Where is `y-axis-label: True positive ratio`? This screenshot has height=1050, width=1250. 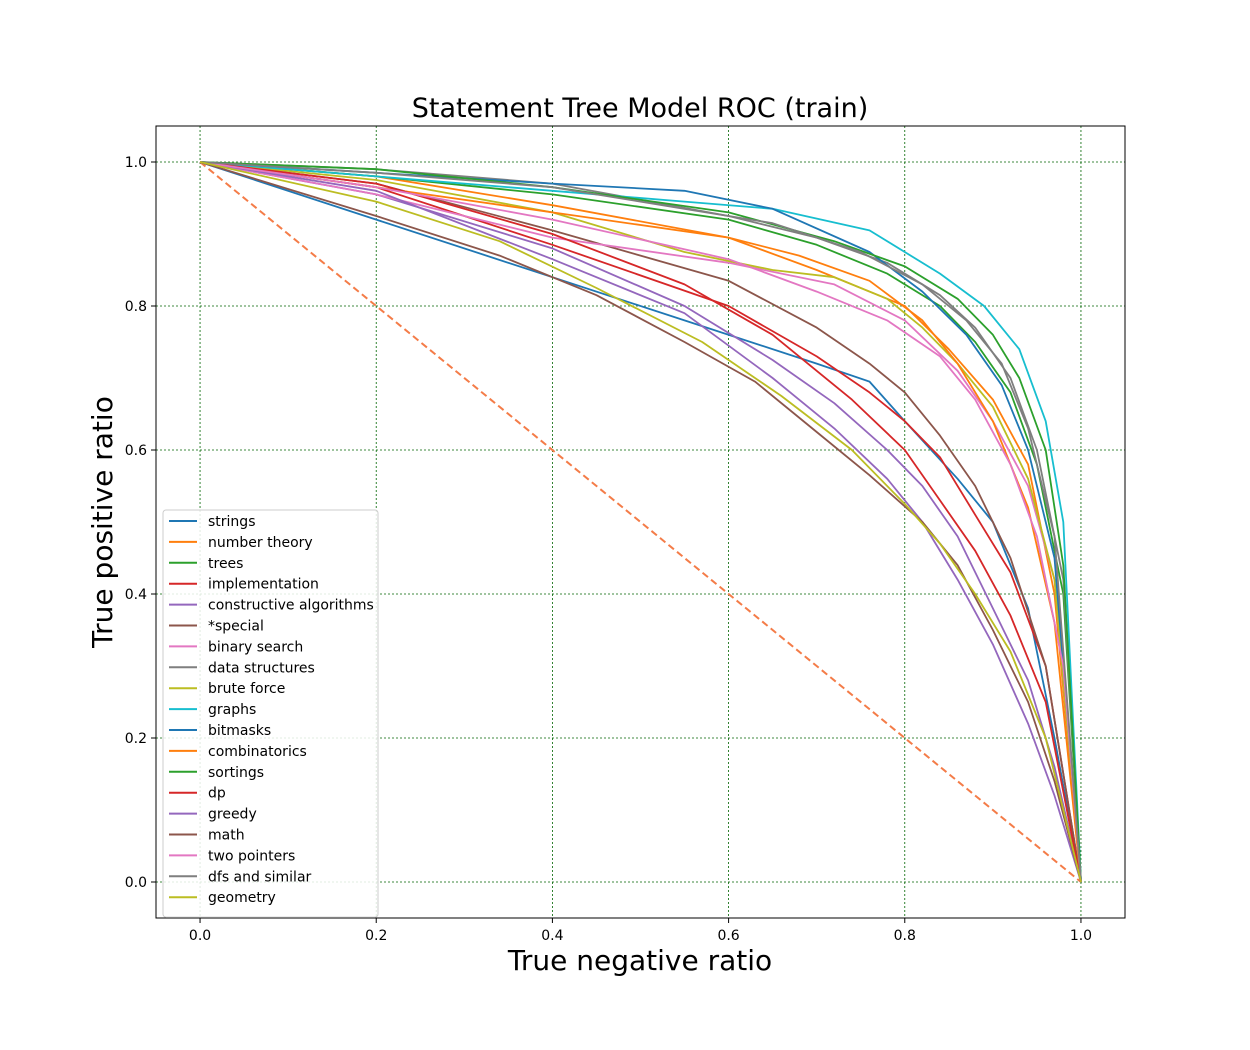
y-axis-label: True positive ratio is located at coordinates (102, 522).